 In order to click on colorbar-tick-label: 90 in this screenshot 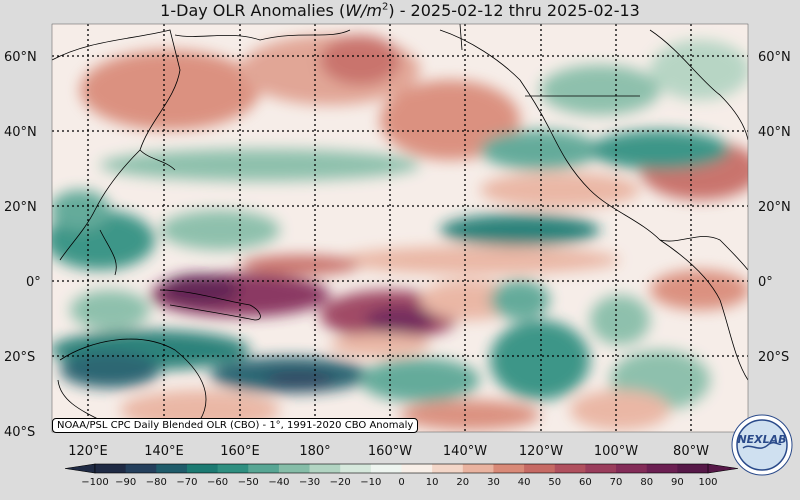, I will do `click(677, 482)`.